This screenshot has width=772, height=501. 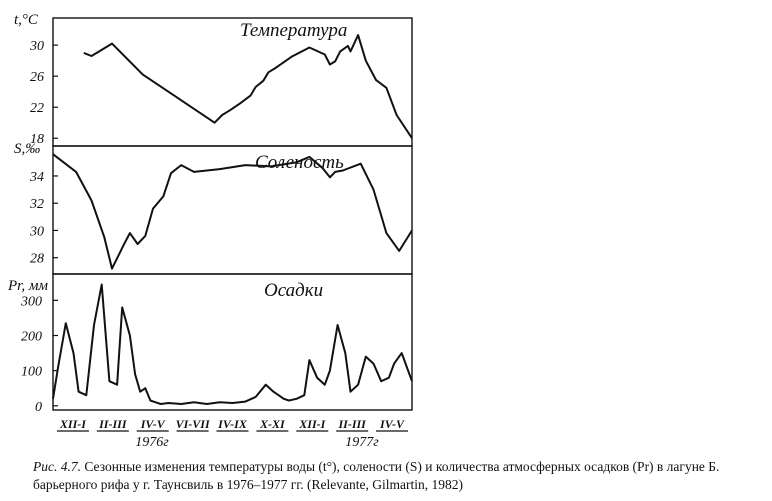 What do you see at coordinates (248, 86) in the screenshot?
I see `series-line-temperature` at bounding box center [248, 86].